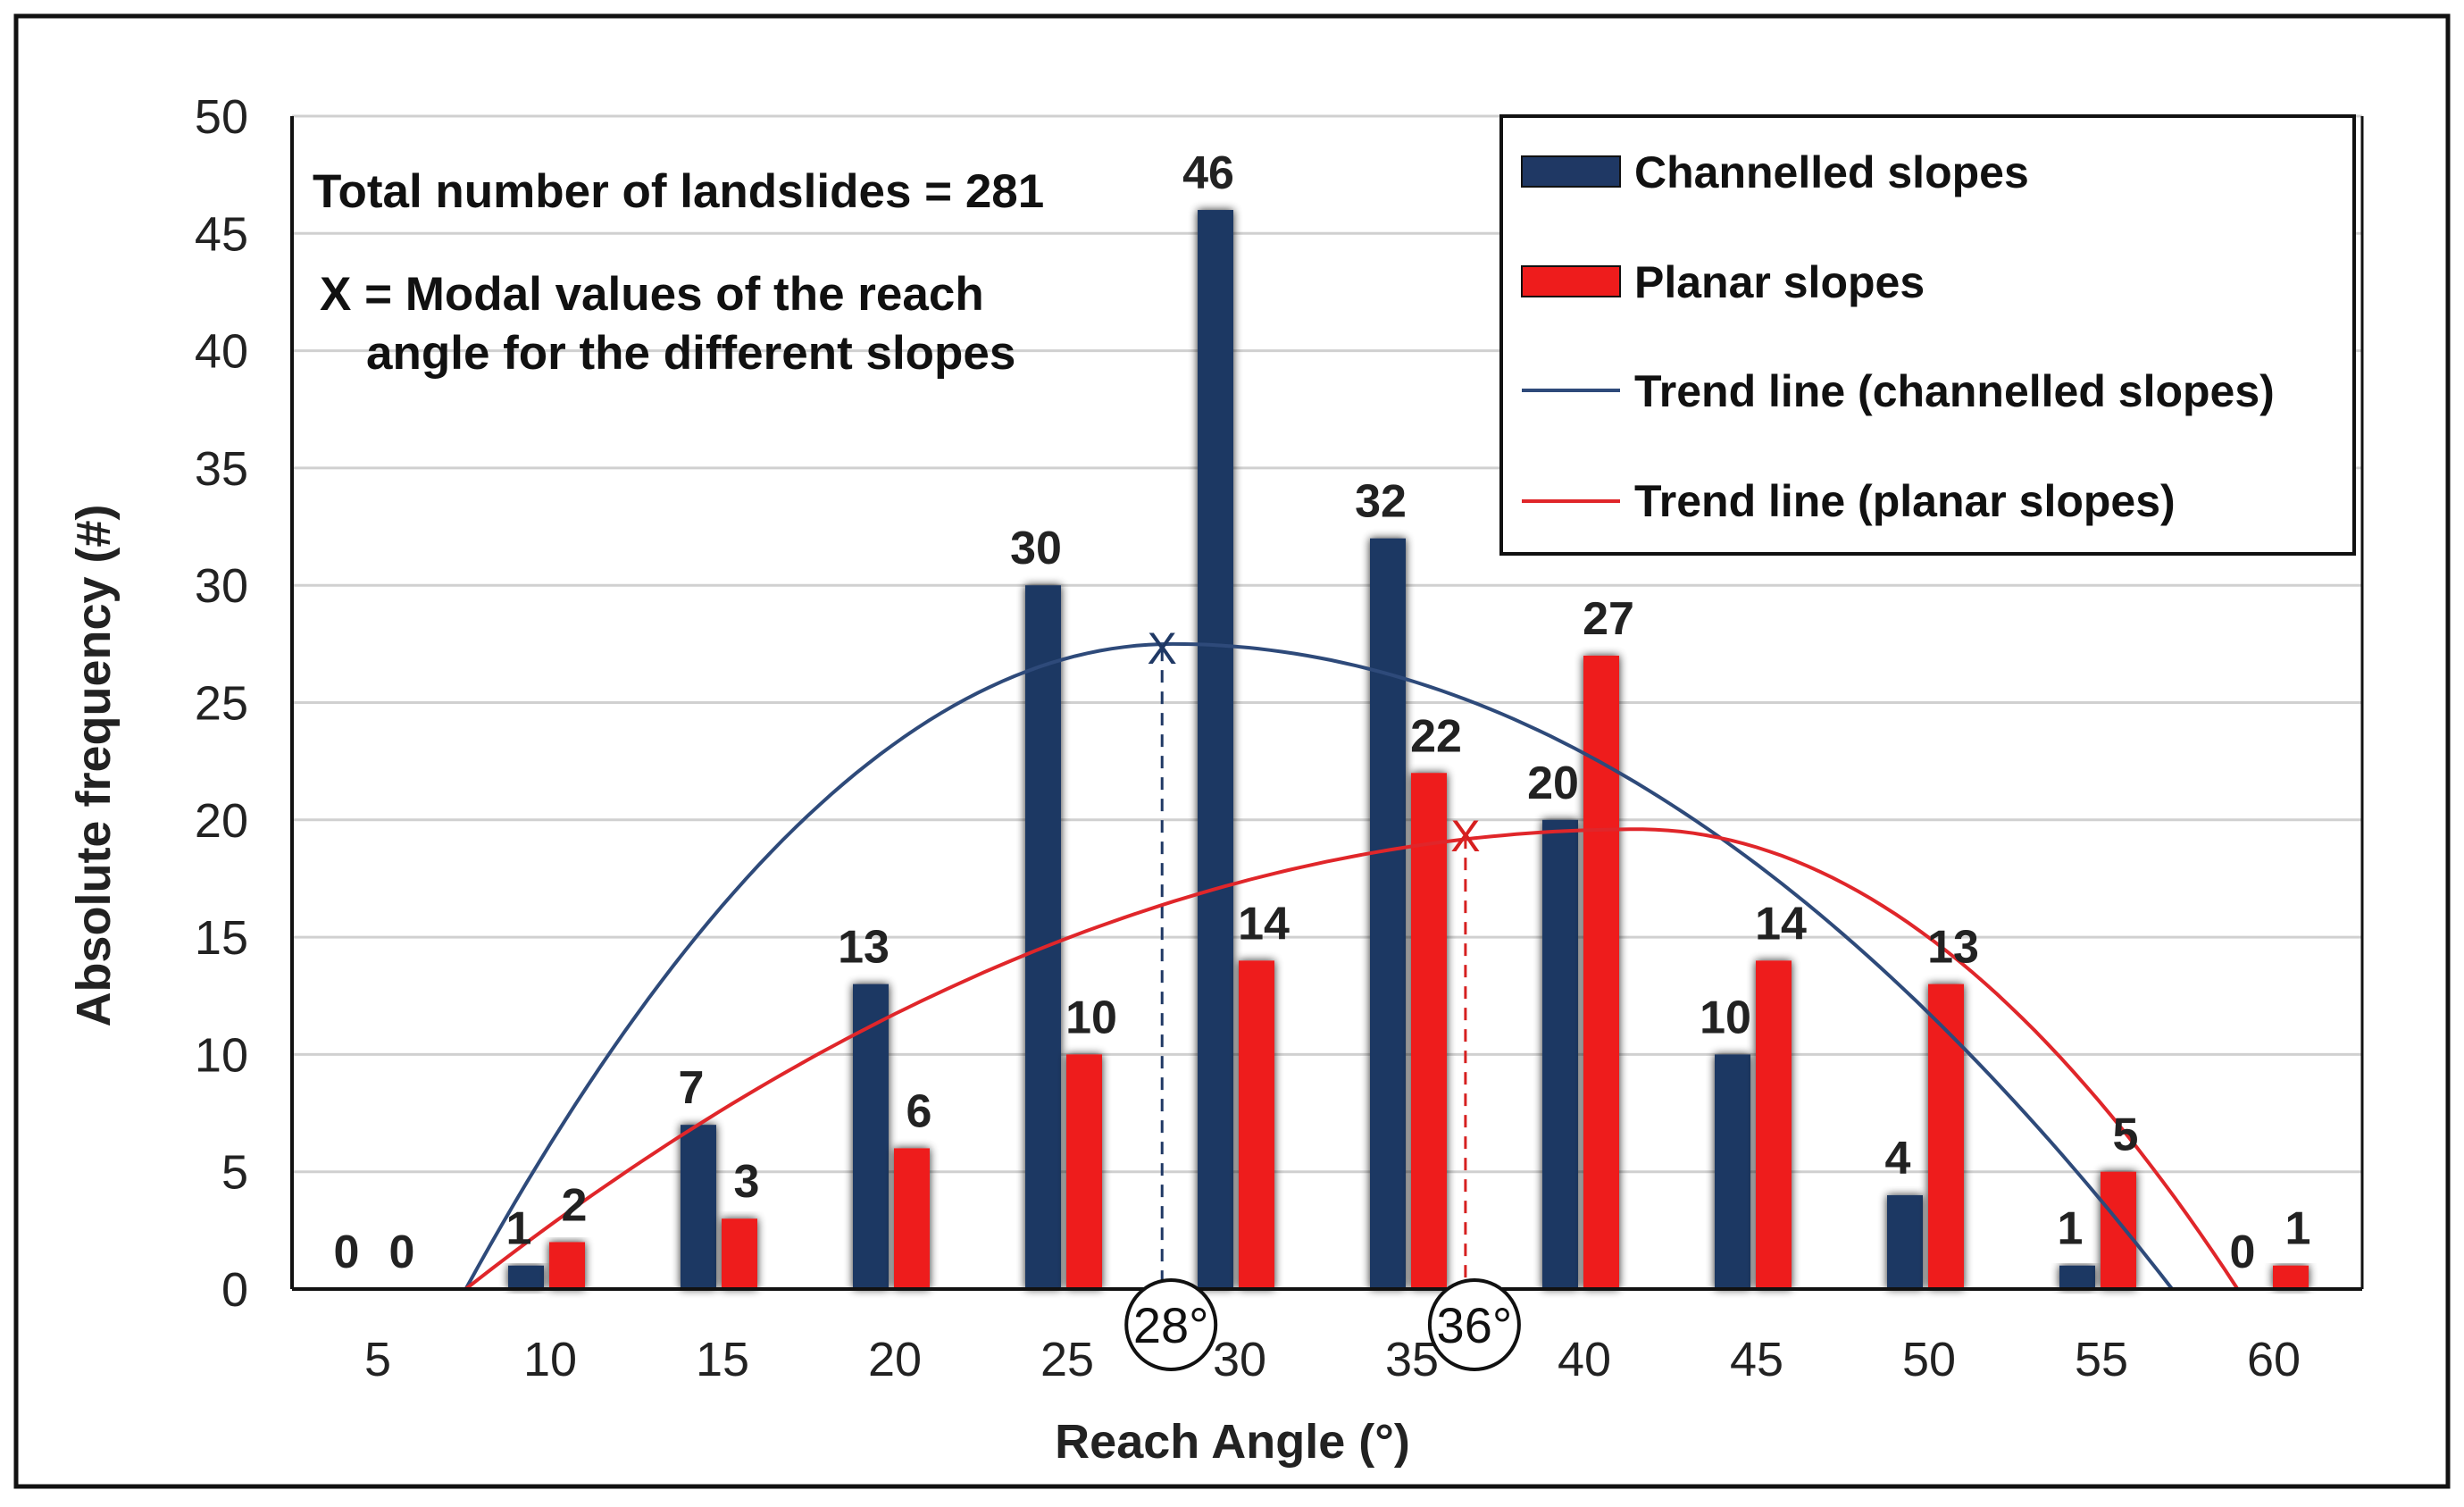 This screenshot has height=1507, width=2464. What do you see at coordinates (221, 1055) in the screenshot?
I see `y-tick-label-10: 10` at bounding box center [221, 1055].